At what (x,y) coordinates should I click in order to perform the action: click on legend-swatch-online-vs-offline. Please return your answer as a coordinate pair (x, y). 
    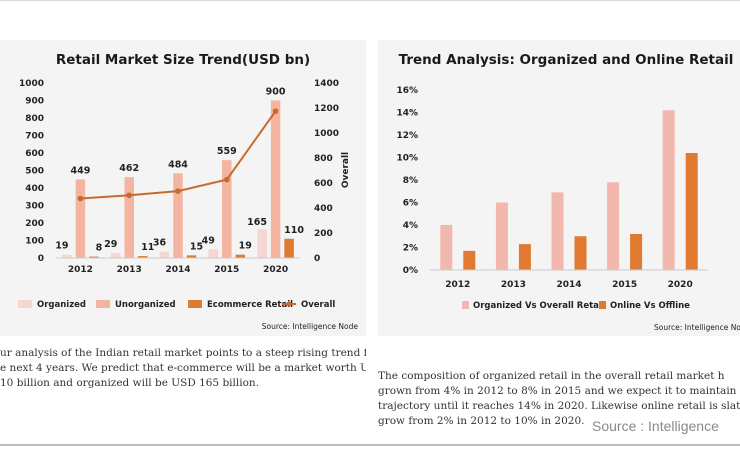
    Looking at the image, I should click on (602, 305).